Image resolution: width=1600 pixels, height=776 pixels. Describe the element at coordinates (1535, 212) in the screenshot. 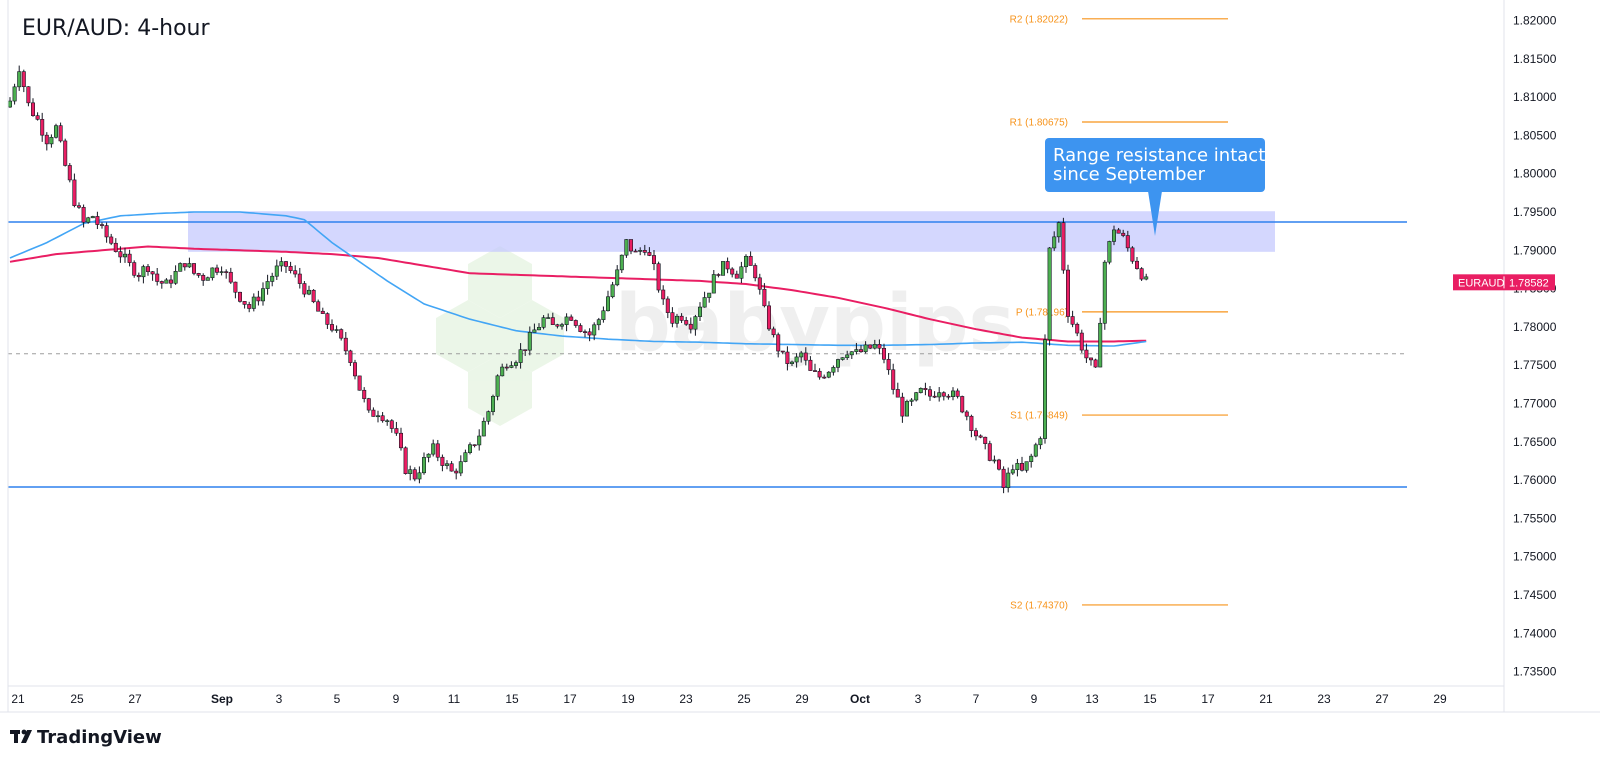

I see `y-tick-label: 1.79500` at that location.